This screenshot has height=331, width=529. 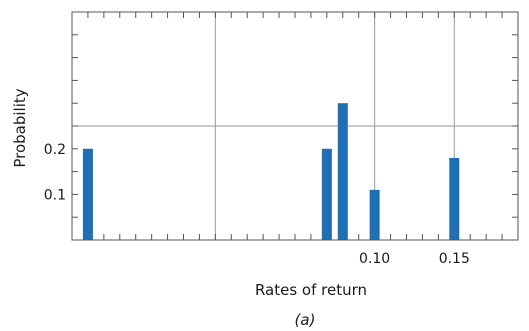 What do you see at coordinates (55, 173) in the screenshot?
I see `y-tick-labels: 0.1 0.2` at bounding box center [55, 173].